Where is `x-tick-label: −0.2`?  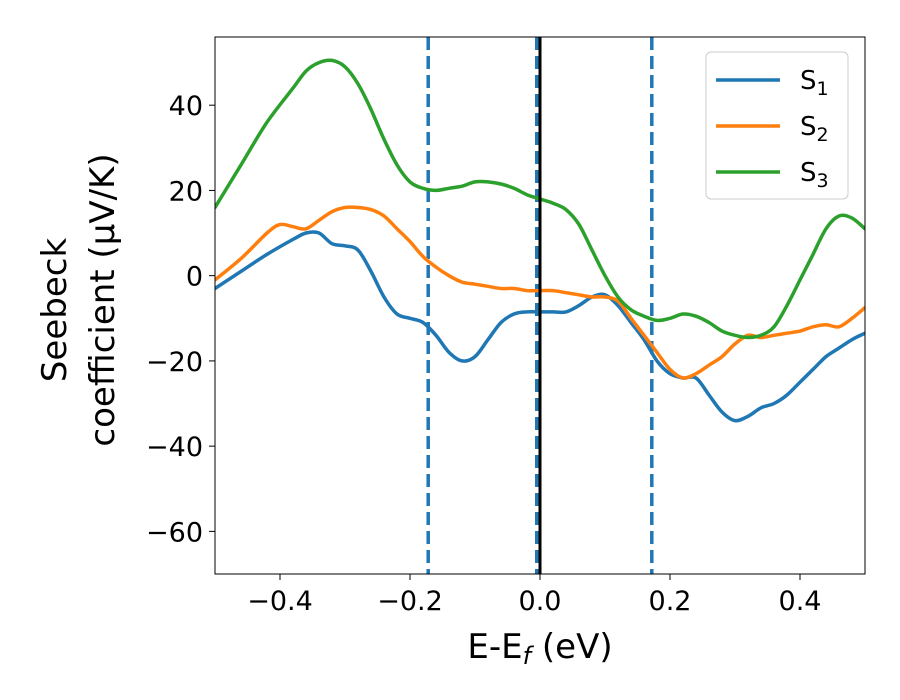
x-tick-label: −0.2 is located at coordinates (410, 601).